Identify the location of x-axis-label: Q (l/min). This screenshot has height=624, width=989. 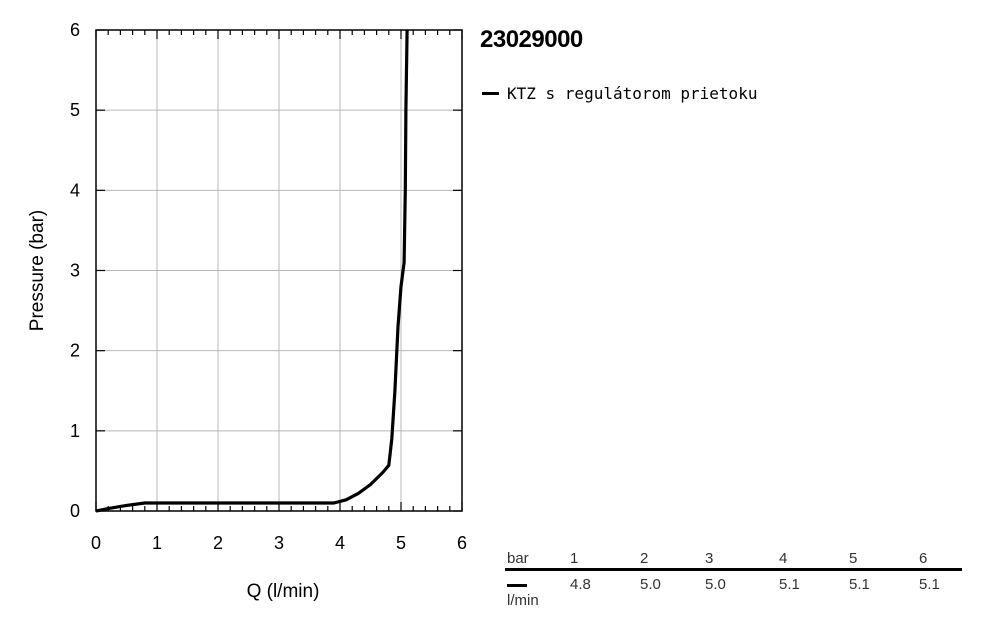
(283, 591).